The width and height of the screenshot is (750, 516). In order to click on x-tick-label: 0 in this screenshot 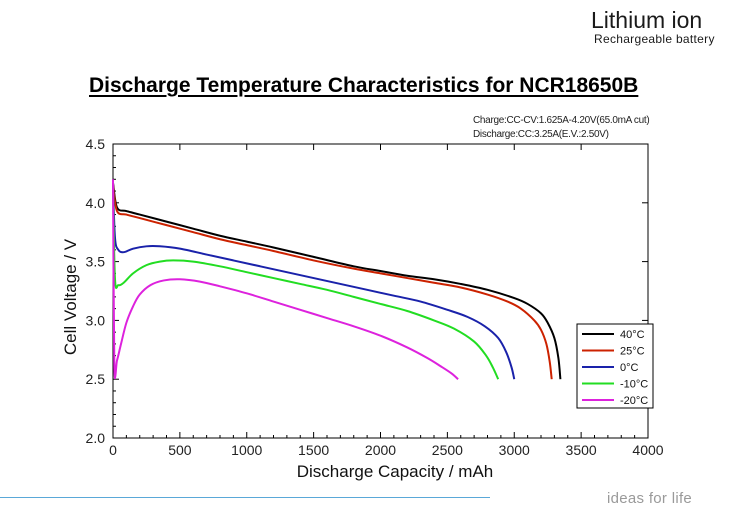, I will do `click(113, 450)`.